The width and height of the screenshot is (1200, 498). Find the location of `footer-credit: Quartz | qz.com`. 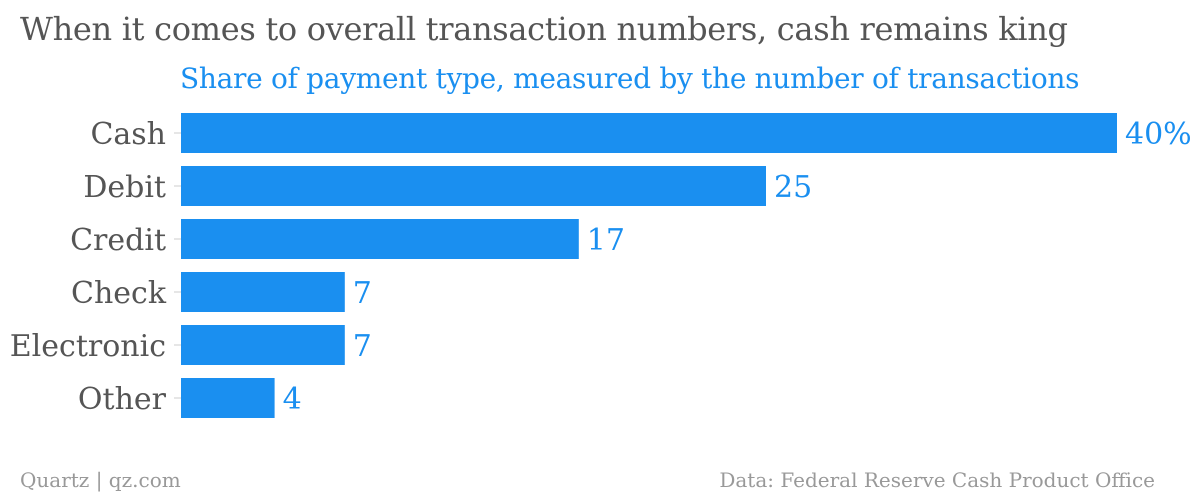

footer-credit: Quartz | qz.com is located at coordinates (100, 480).